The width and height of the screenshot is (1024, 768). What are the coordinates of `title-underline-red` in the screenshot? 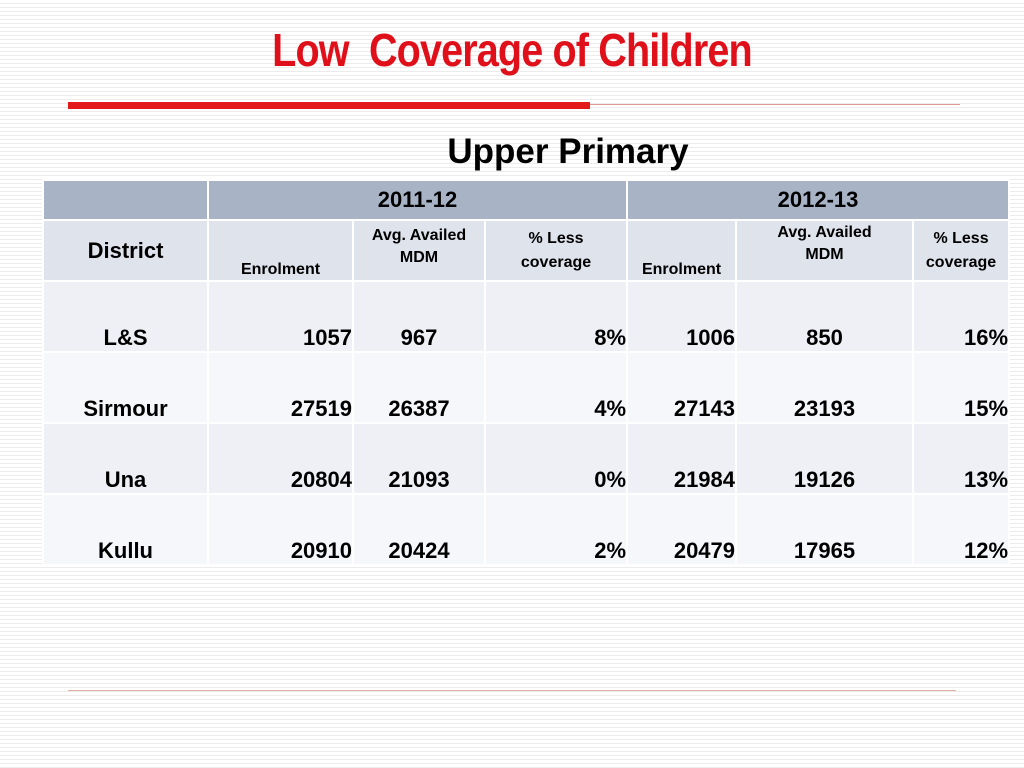 It's located at (329, 105).